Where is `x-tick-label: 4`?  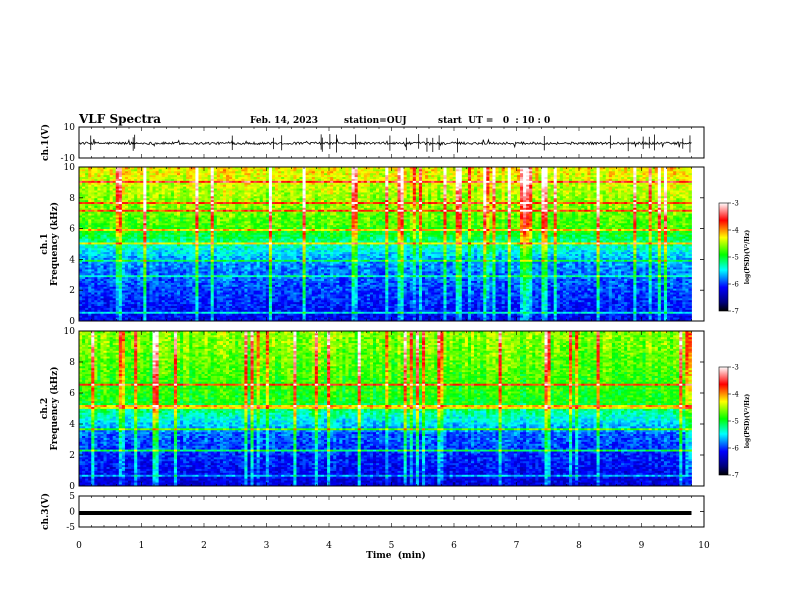
x-tick-label: 4 is located at coordinates (329, 546).